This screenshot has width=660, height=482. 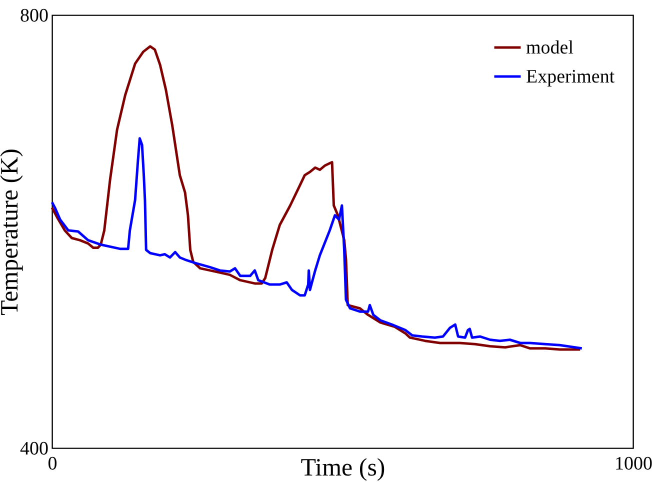 What do you see at coordinates (633, 464) in the screenshot?
I see `x-tick-label: 1000` at bounding box center [633, 464].